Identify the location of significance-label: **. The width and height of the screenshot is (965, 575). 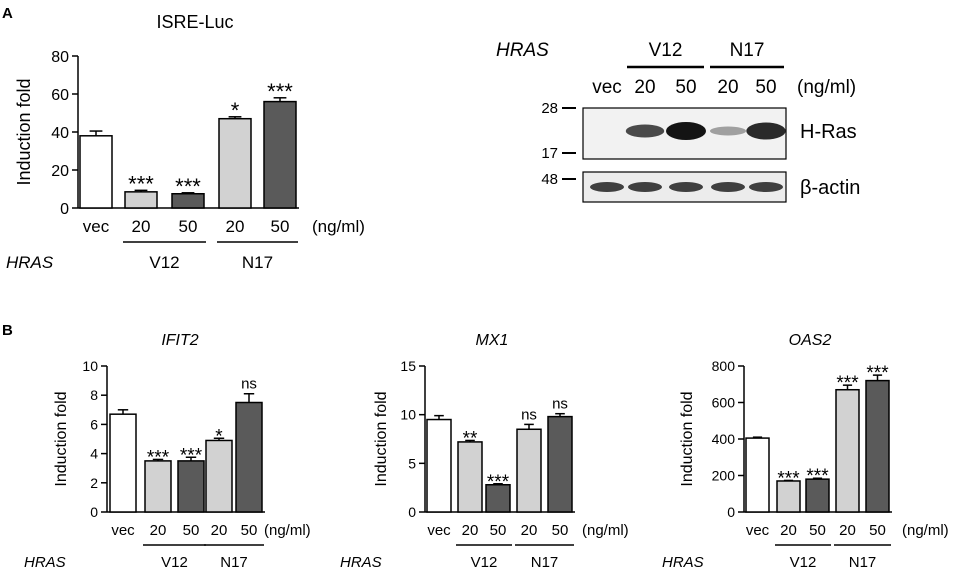
(470, 438).